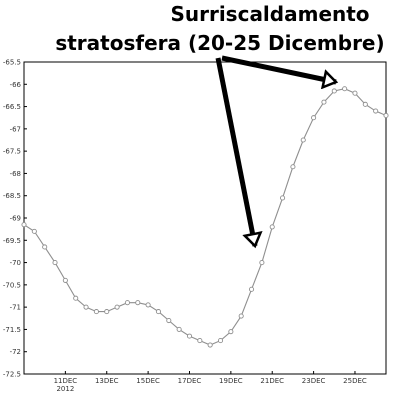  What do you see at coordinates (12, 107) in the screenshot?
I see `y-tick-label: -66.5` at bounding box center [12, 107].